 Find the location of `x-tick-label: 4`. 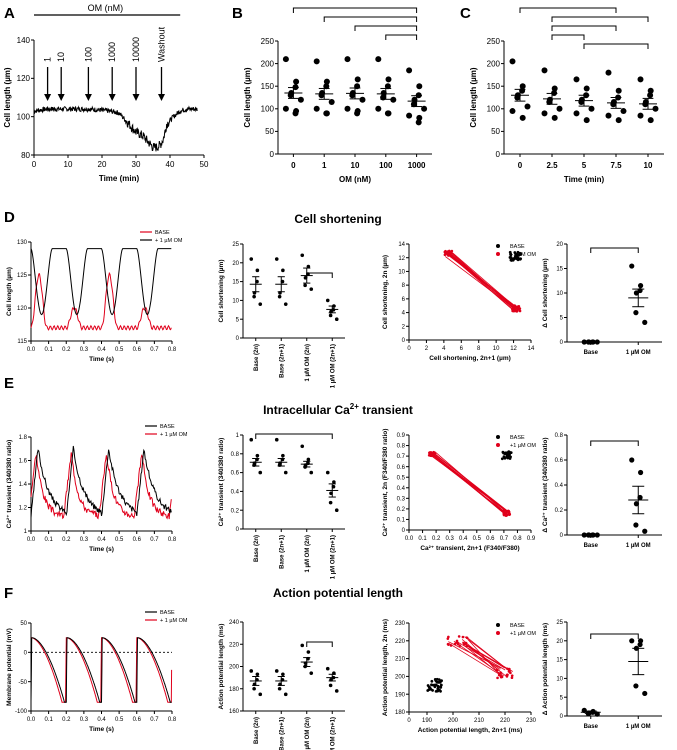

x-tick-label: 4 is located at coordinates (444, 349).